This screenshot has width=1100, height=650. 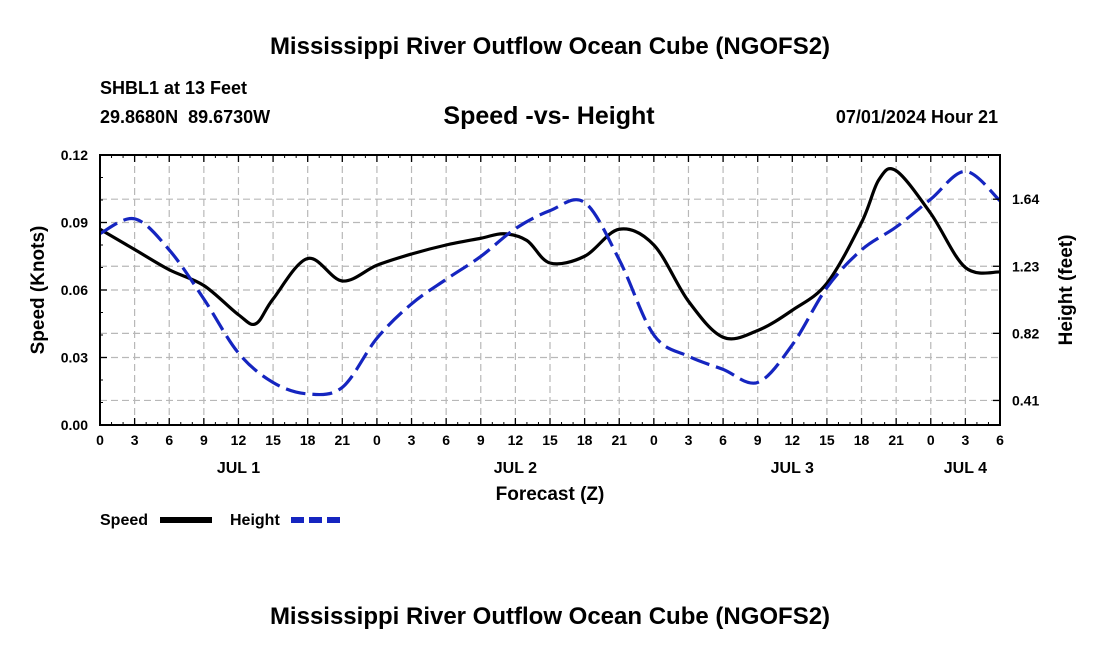 I want to click on y-tick-label-right: 1.23, so click(x=1025, y=266).